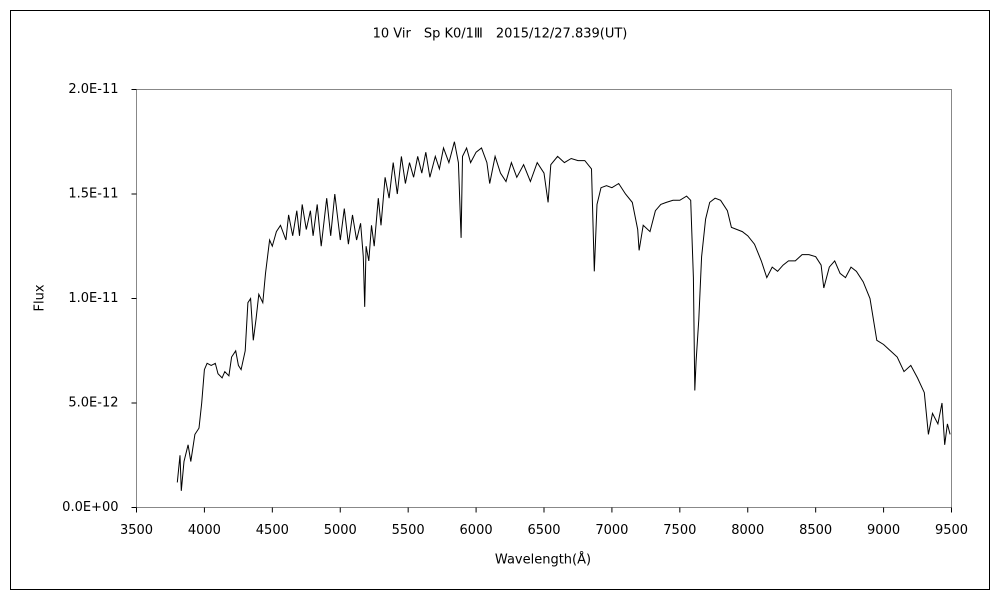 The image size is (1000, 600). What do you see at coordinates (408, 530) in the screenshot?
I see `x-tick-label: 5500` at bounding box center [408, 530].